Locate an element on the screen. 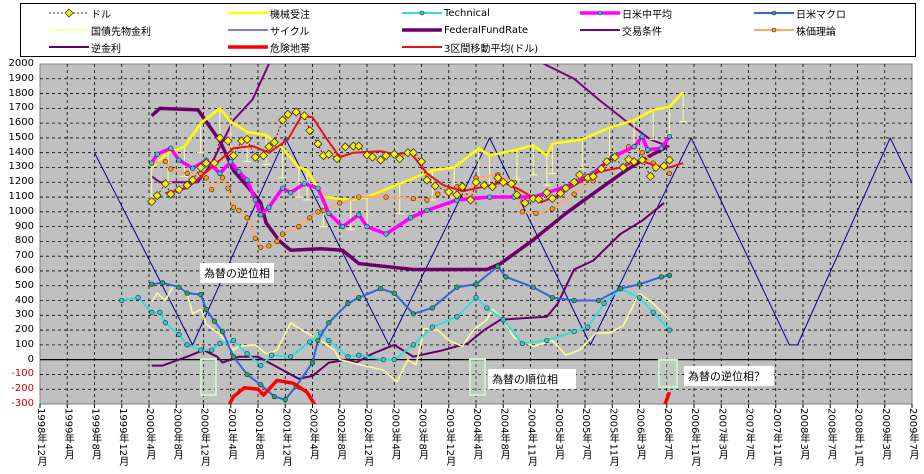 This screenshot has height=474, width=924. x-tick-label: 2007年11月 is located at coordinates (776, 437).